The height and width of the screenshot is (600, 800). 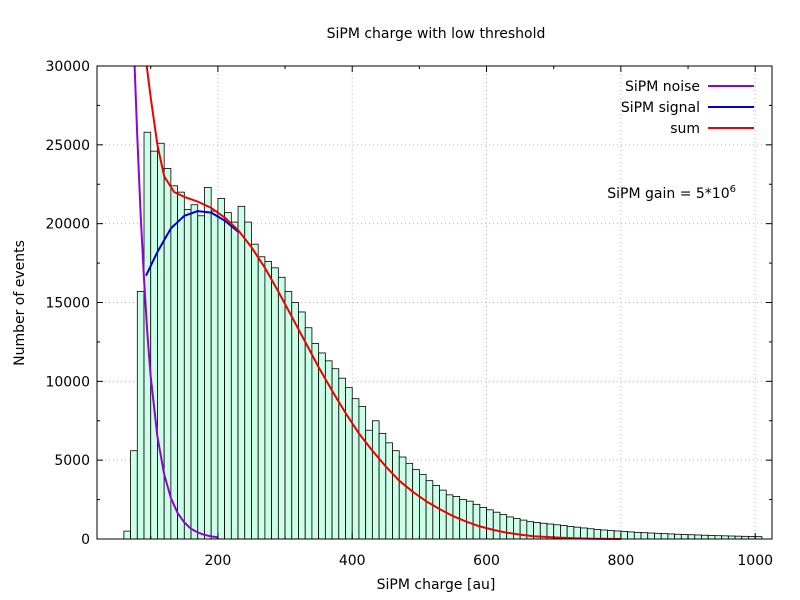 What do you see at coordinates (486, 561) in the screenshot?
I see `x-tick-label: 600` at bounding box center [486, 561].